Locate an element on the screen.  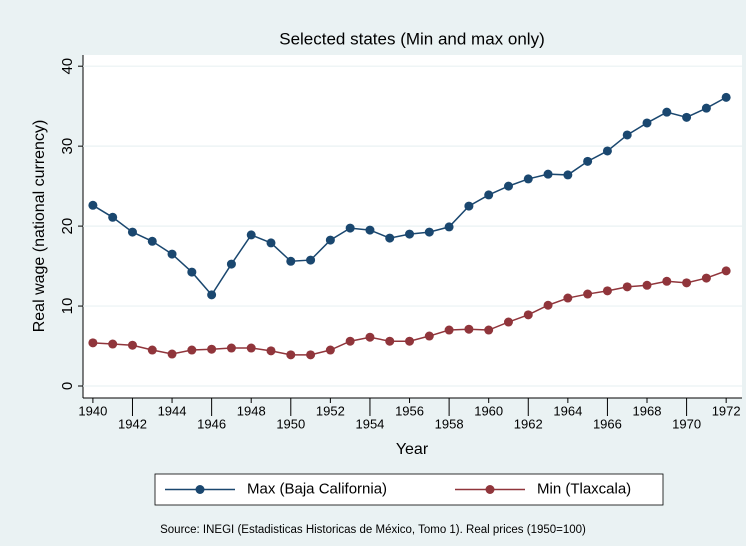
x-tick-label: 1970 is located at coordinates (686, 423).